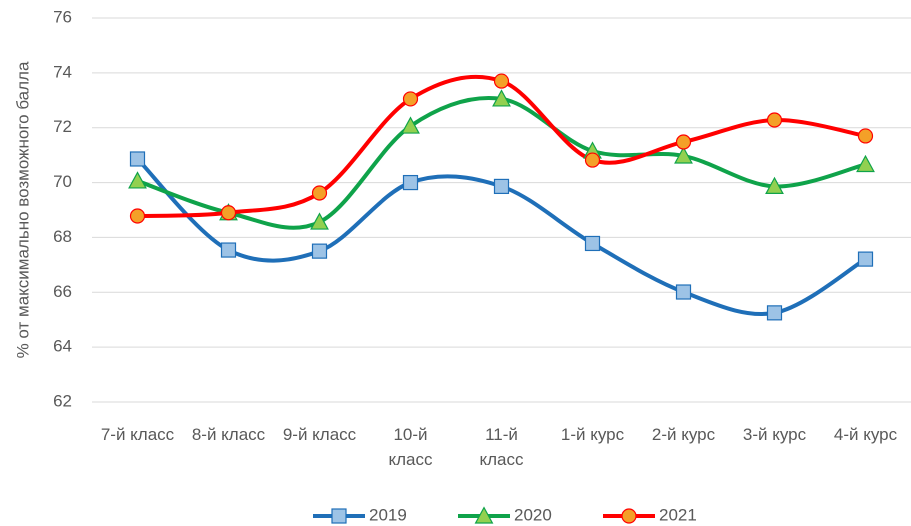  Describe the element at coordinates (410, 447) in the screenshot. I see `x-tick-label: 10-й класс` at that location.